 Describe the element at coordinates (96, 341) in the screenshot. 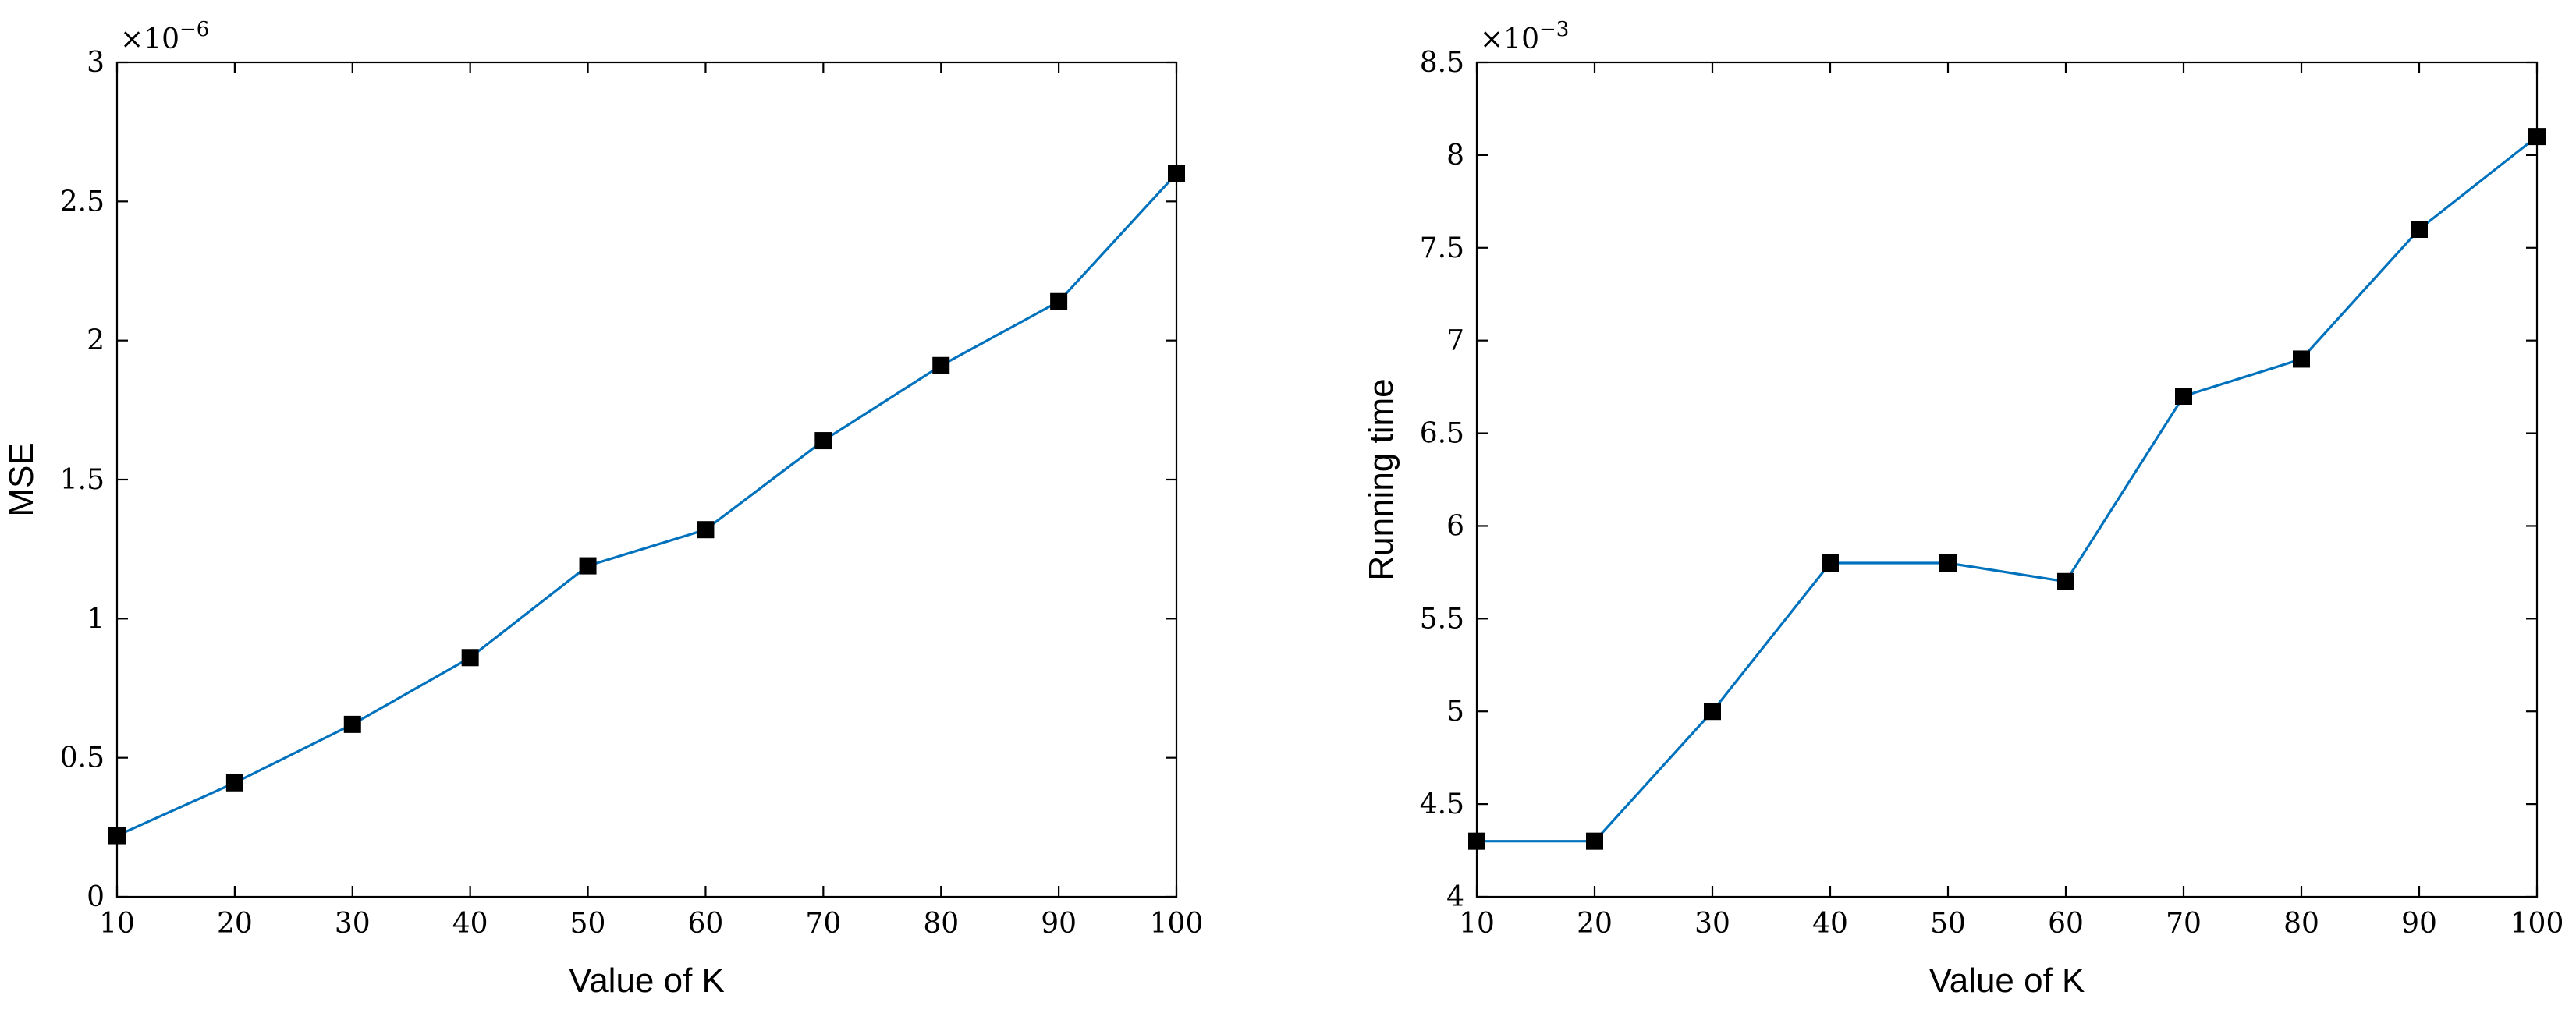

I see `y-tick-label: 2` at that location.